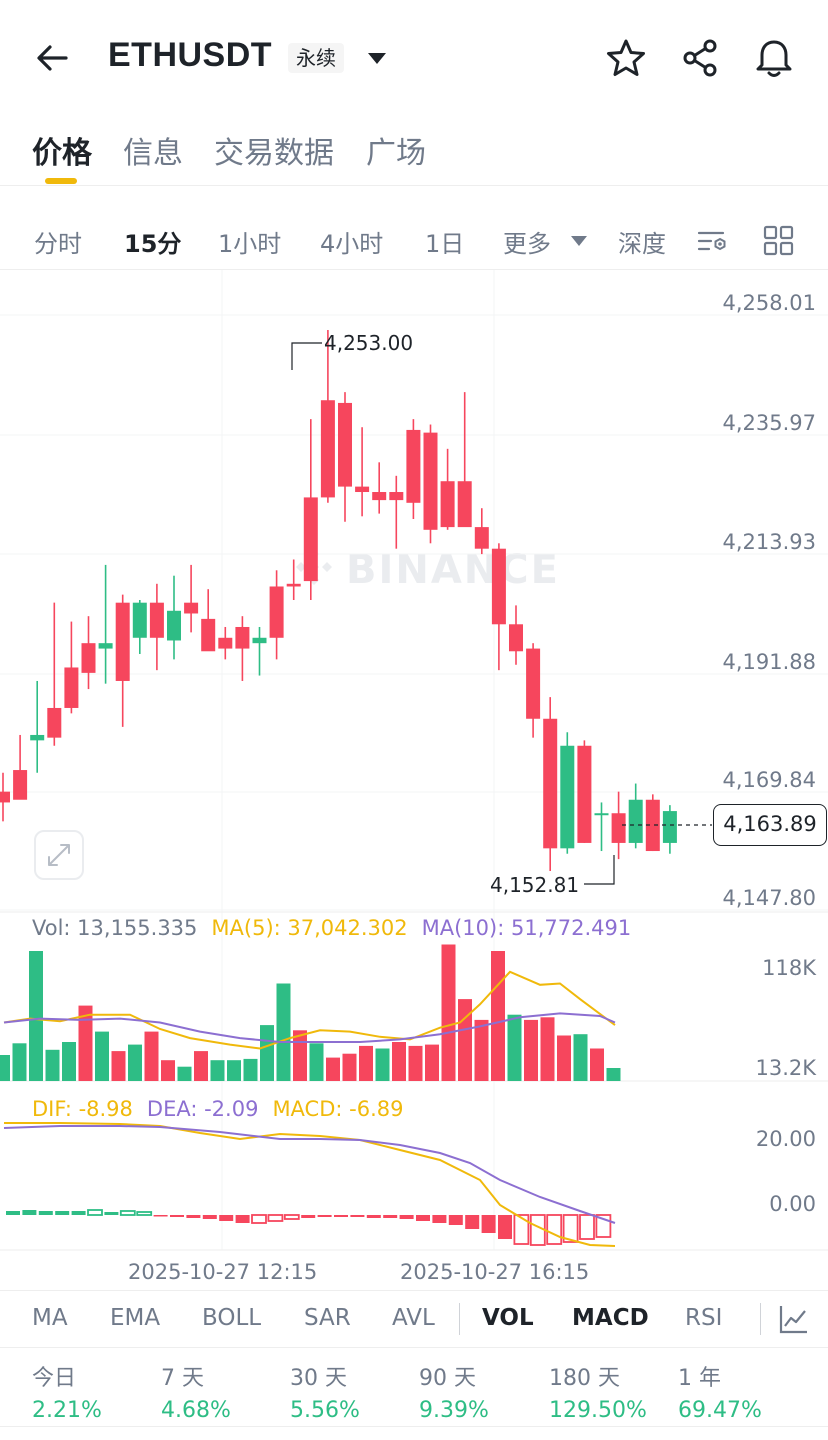 The height and width of the screenshot is (1440, 828). Describe the element at coordinates (396, 153) in the screenshot. I see `tab-square: 广场` at that location.